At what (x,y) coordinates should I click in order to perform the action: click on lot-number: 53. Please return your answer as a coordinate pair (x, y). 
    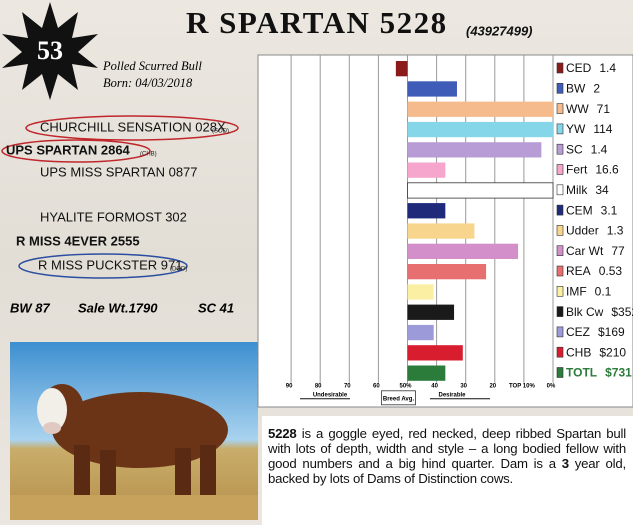
    Looking at the image, I should click on (50, 50).